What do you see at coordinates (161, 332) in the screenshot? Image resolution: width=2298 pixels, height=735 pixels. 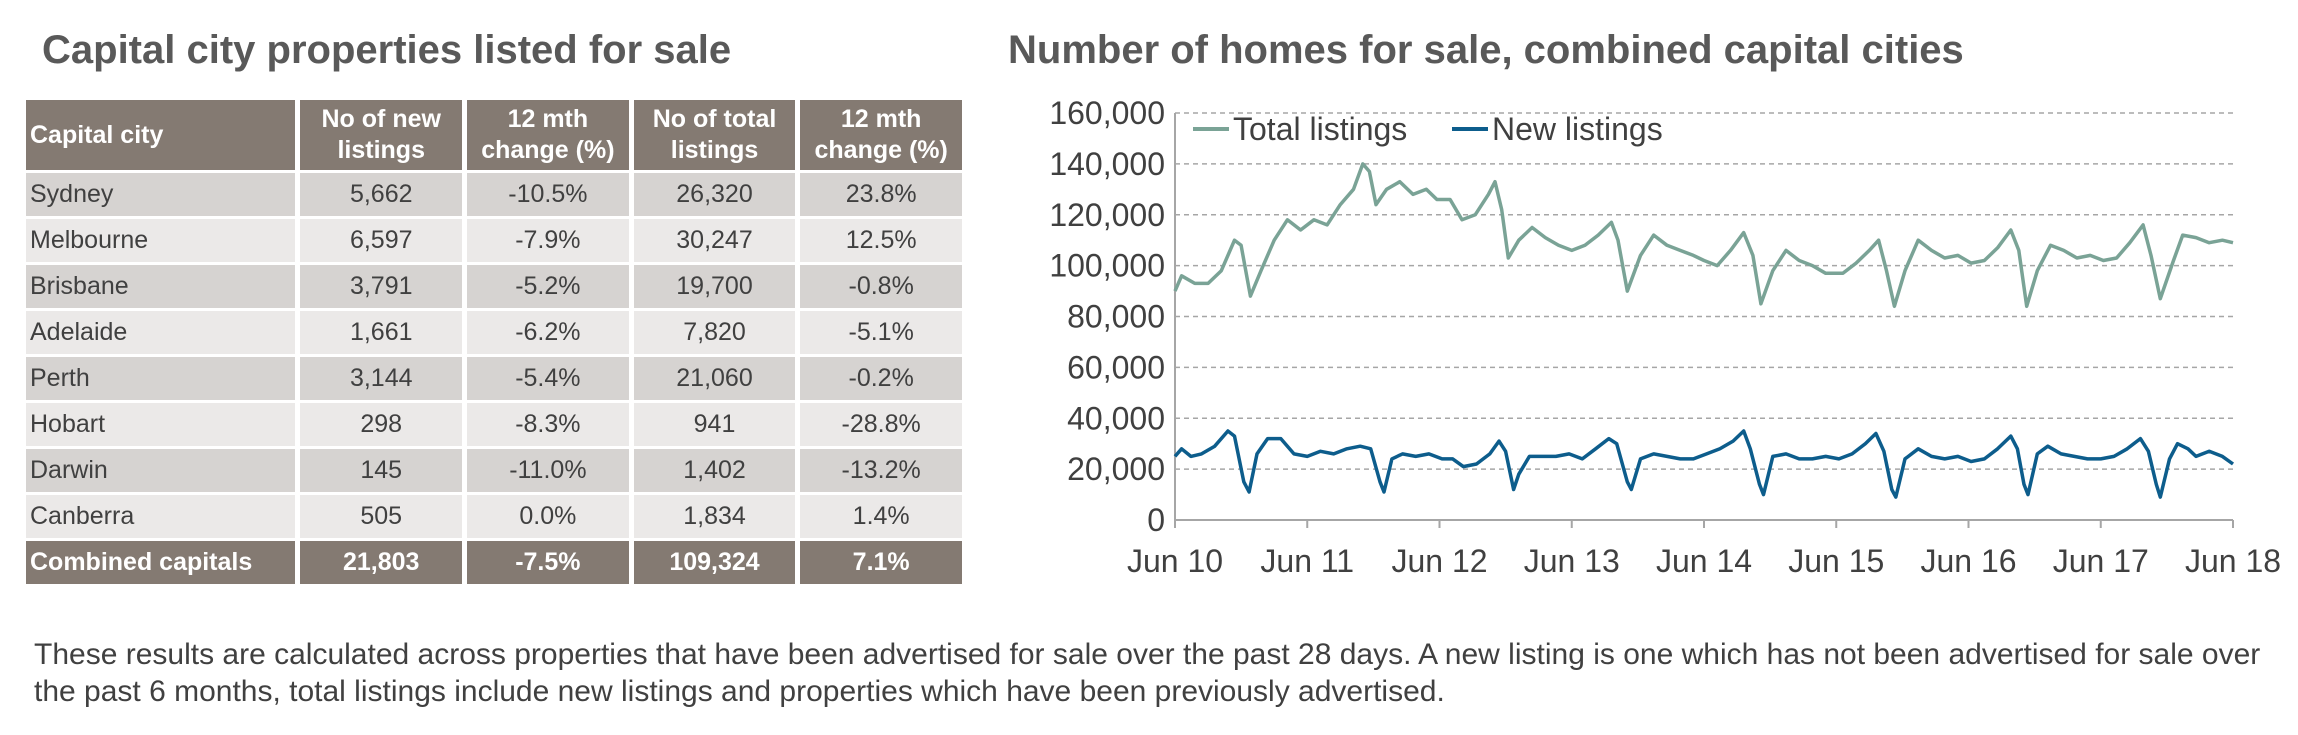 I see `cell-city: Adelaide` at bounding box center [161, 332].